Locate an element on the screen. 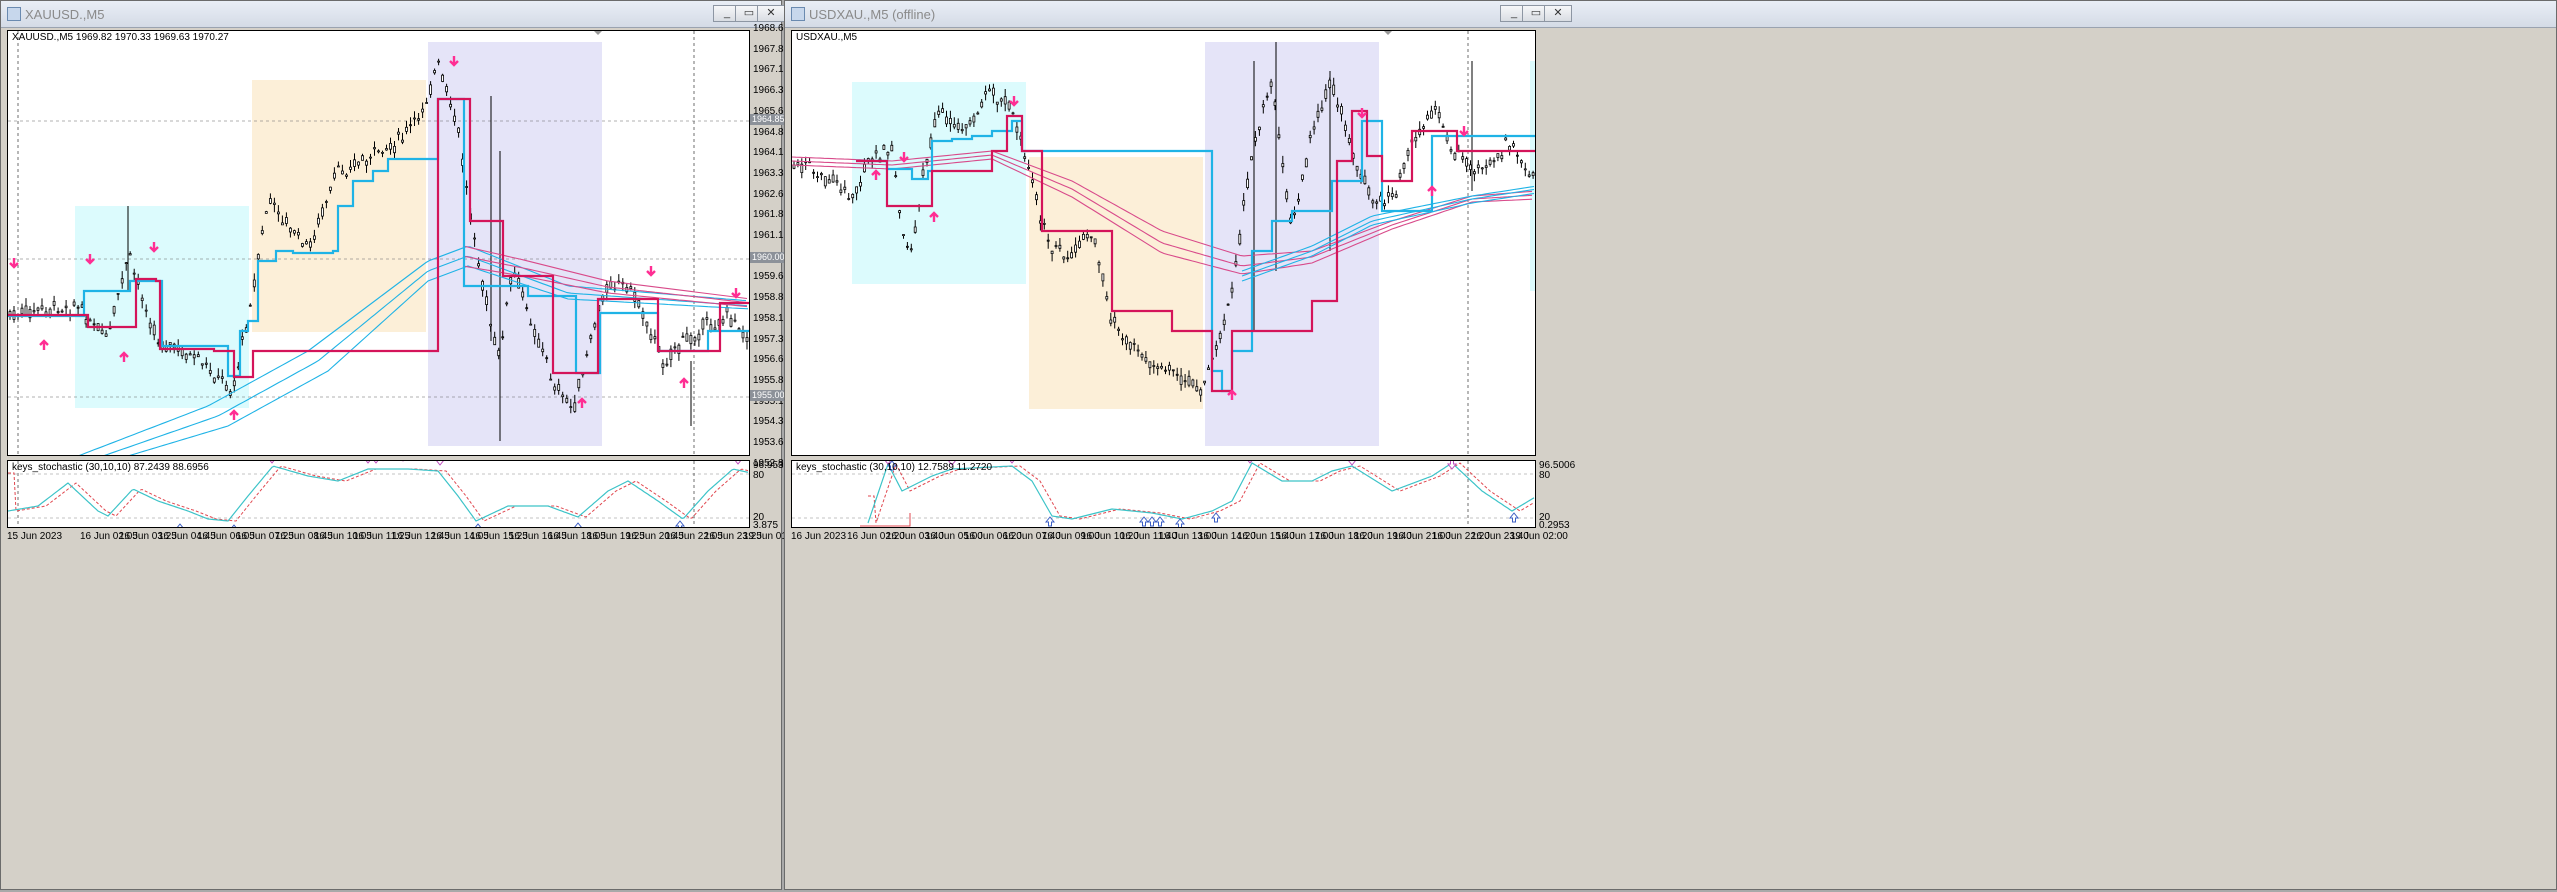  price-tick-label: 1964.10 is located at coordinates (771, 153).